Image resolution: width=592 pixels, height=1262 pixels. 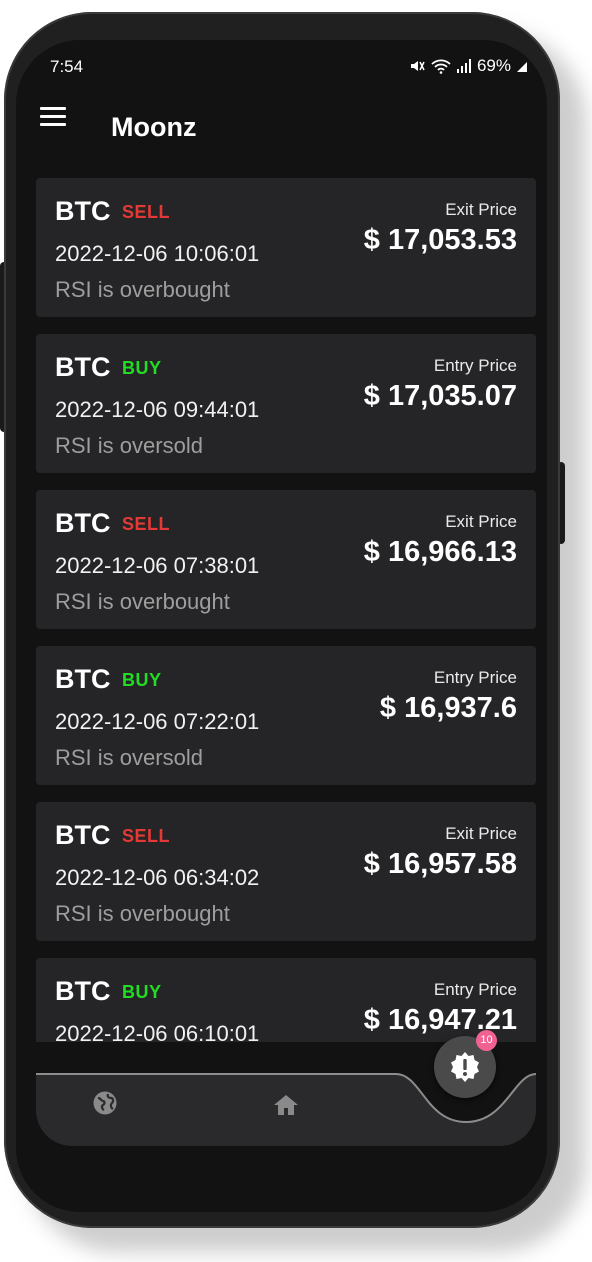 What do you see at coordinates (486, 1040) in the screenshot?
I see `notification-badge: 10` at bounding box center [486, 1040].